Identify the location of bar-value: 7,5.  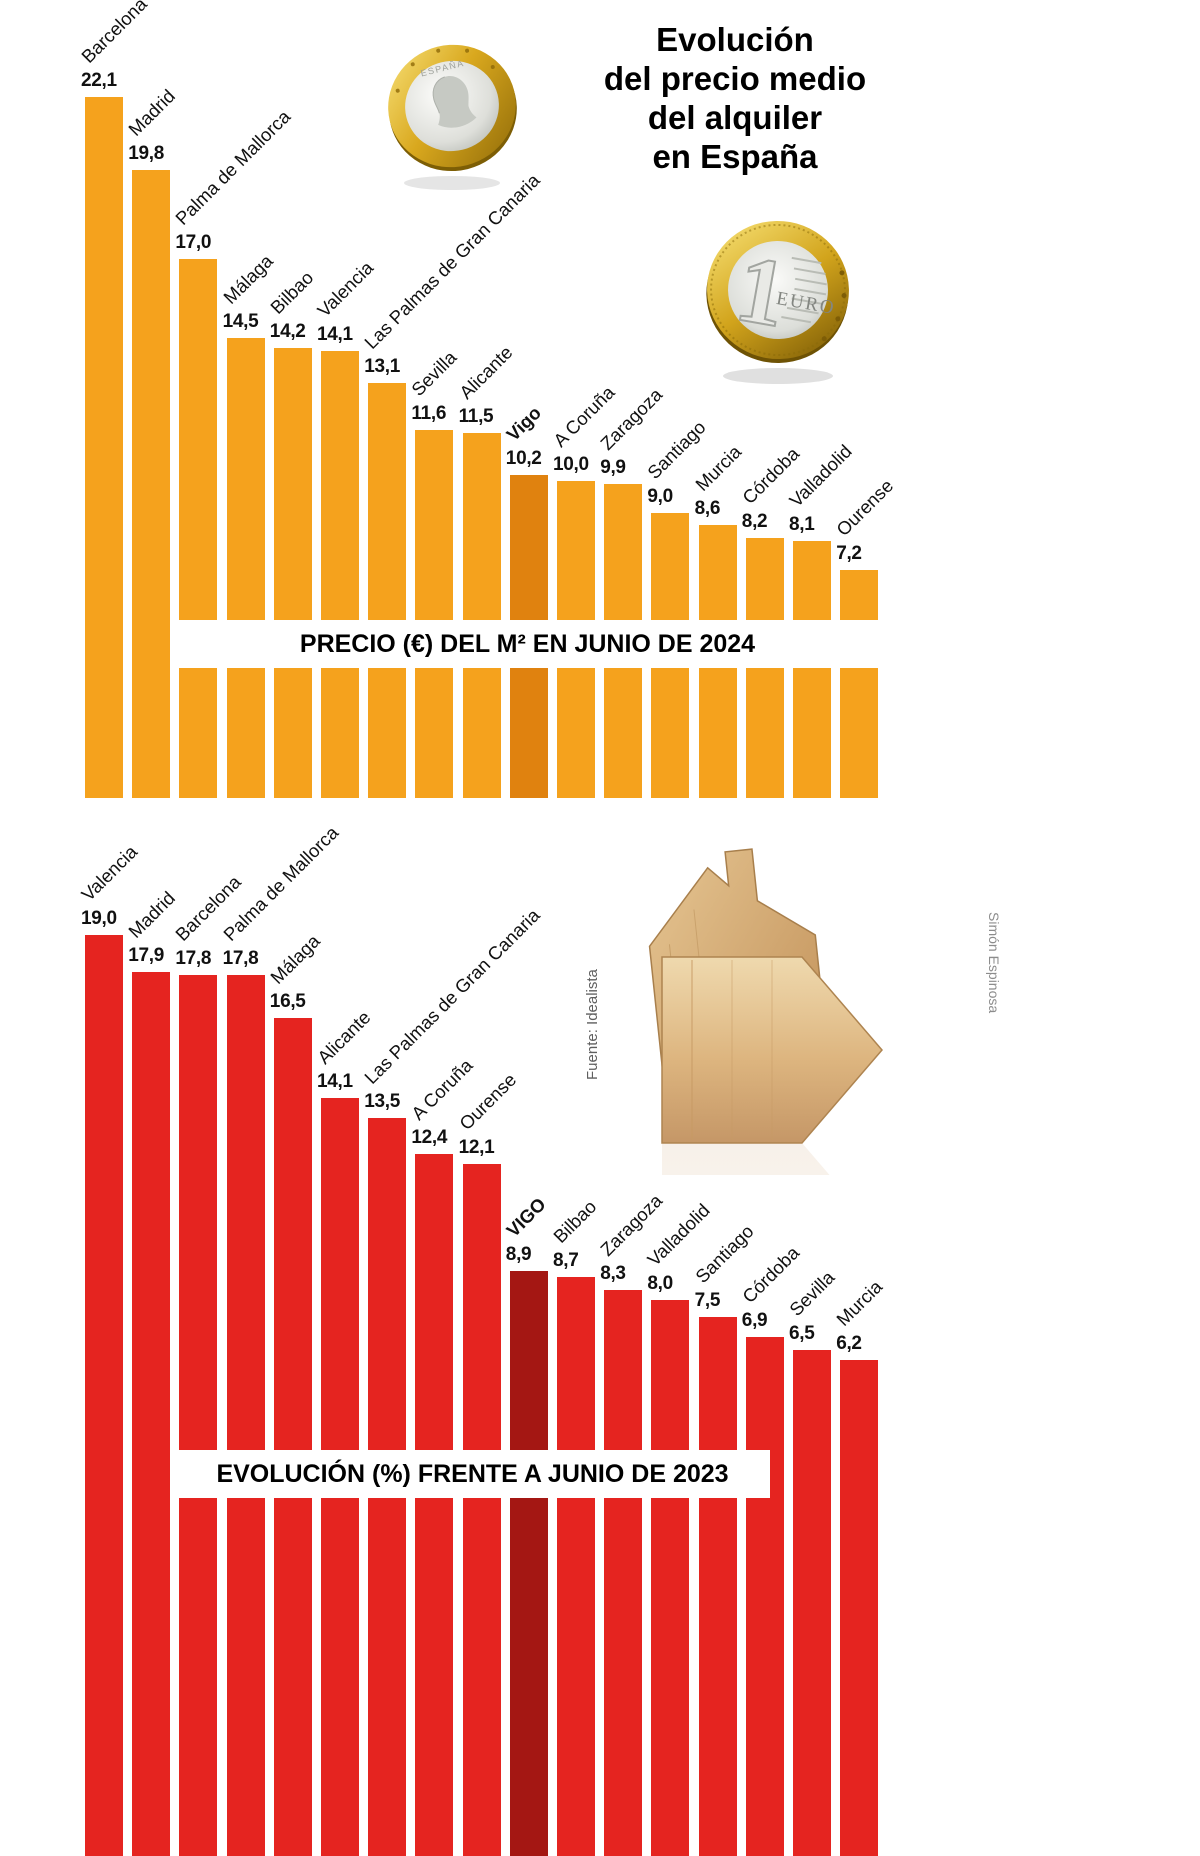
(707, 1300).